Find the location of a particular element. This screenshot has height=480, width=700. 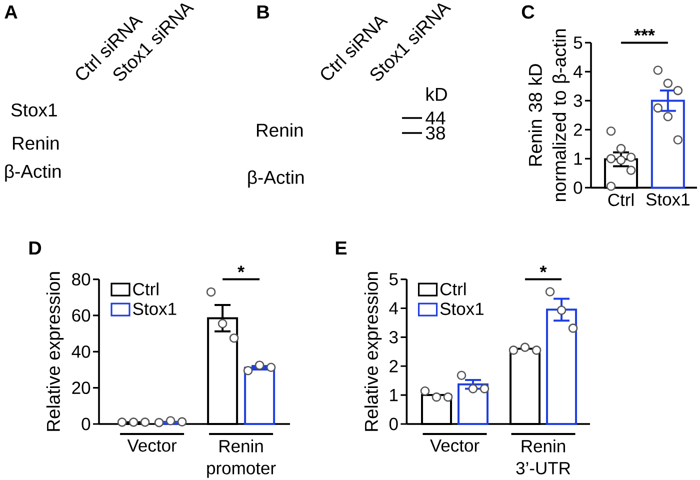

chart-title: C is located at coordinates (528, 12).